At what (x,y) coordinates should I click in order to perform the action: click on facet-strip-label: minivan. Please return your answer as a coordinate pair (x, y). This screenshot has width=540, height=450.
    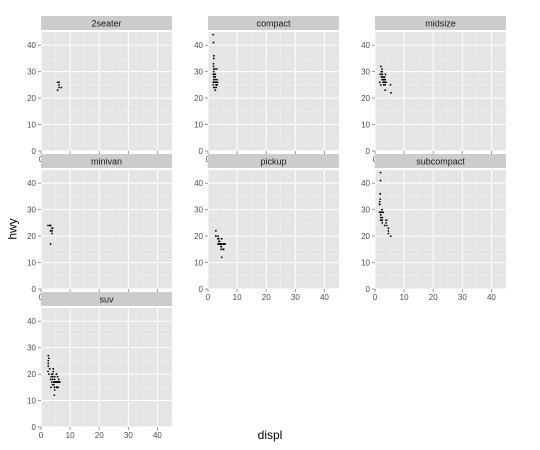
    Looking at the image, I should click on (106, 162).